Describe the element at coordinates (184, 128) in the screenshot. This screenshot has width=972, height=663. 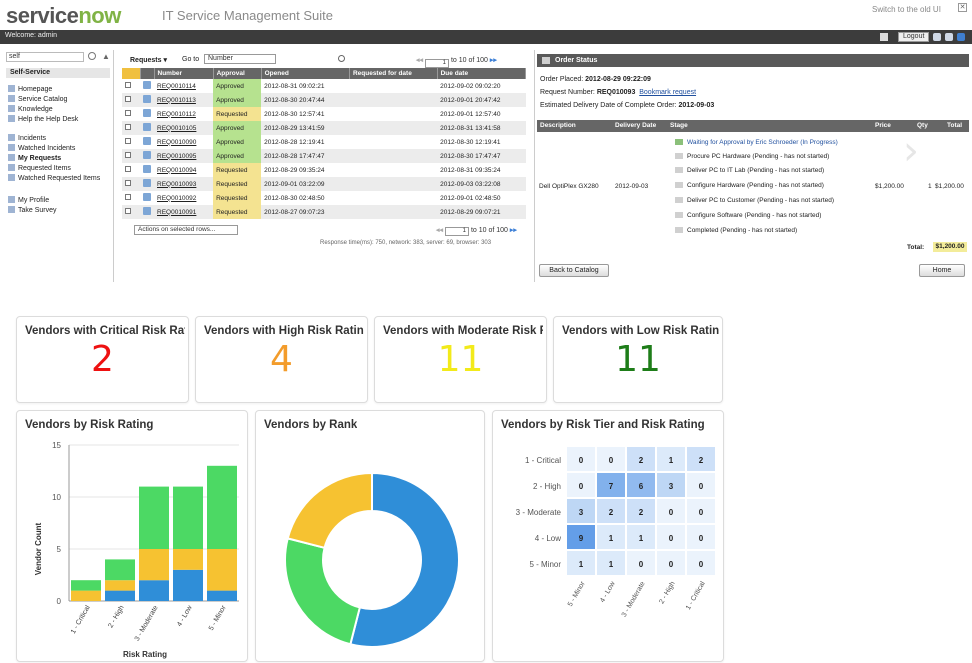
I see `request-number-link: REQ0010105` at that location.